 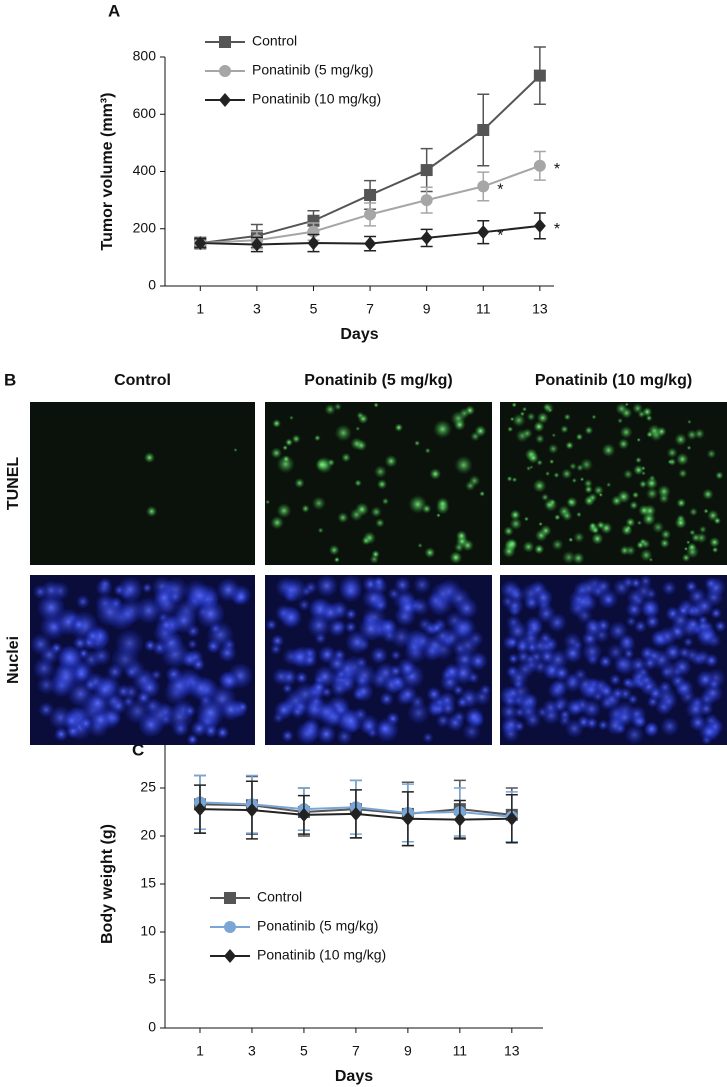 I want to click on row-header: TUNEL, so click(x=13, y=484).